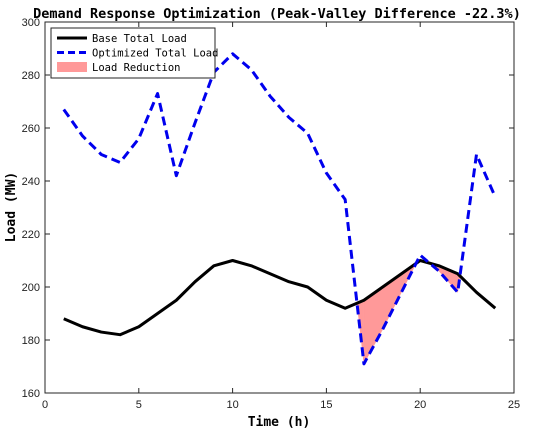  Describe the element at coordinates (31, 288) in the screenshot. I see `y-tick-label: 200` at that location.